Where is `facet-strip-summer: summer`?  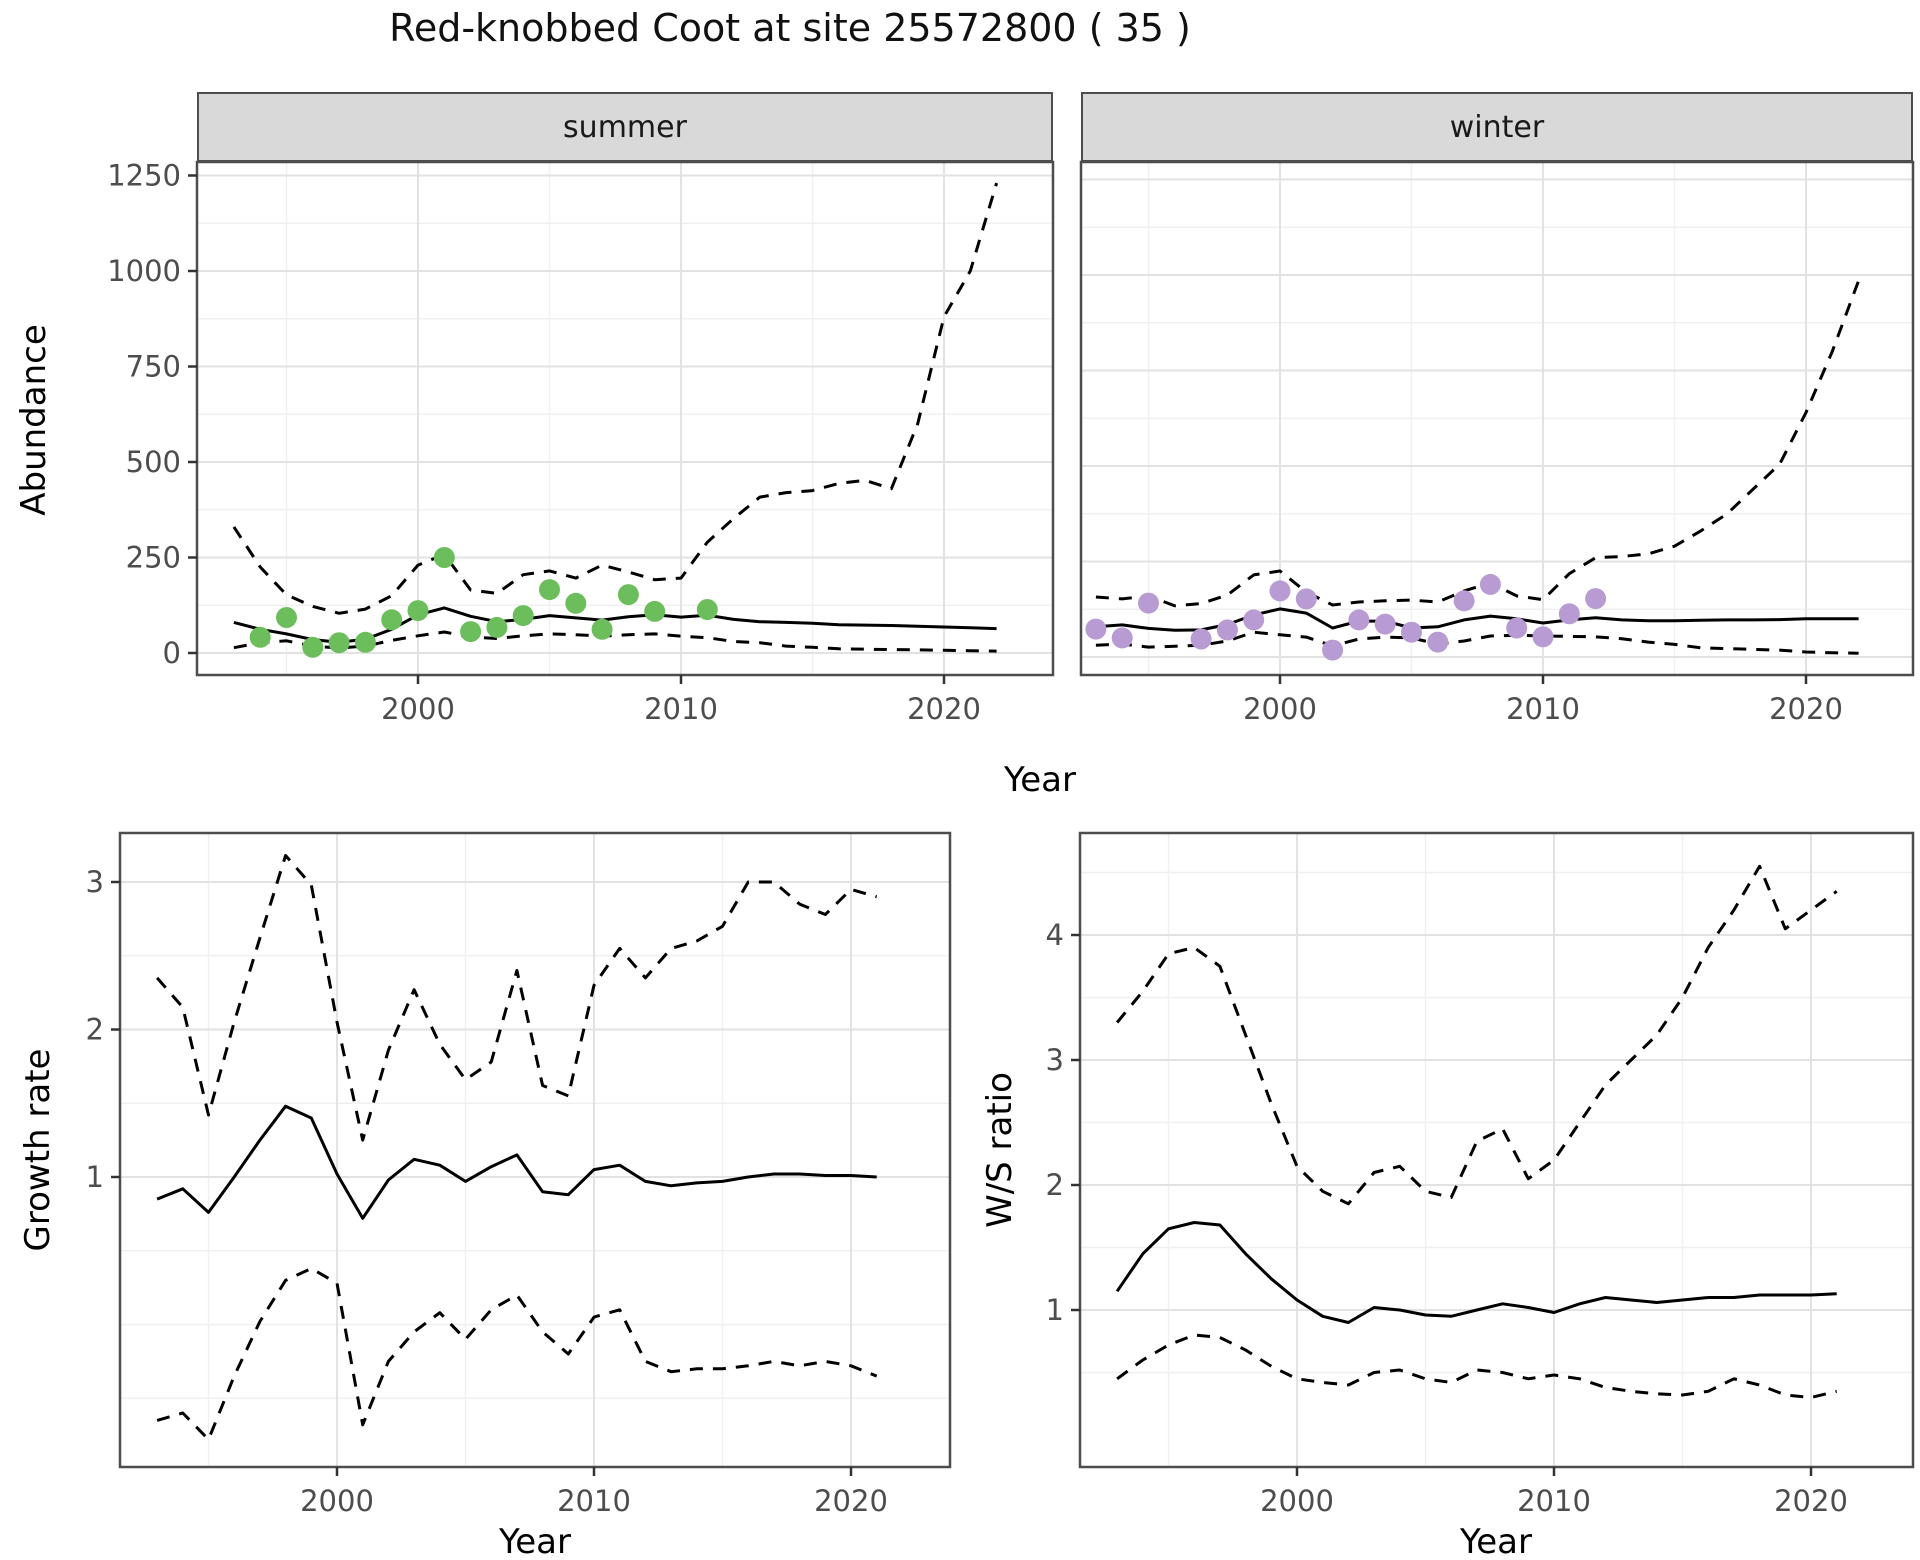 facet-strip-summer: summer is located at coordinates (625, 127).